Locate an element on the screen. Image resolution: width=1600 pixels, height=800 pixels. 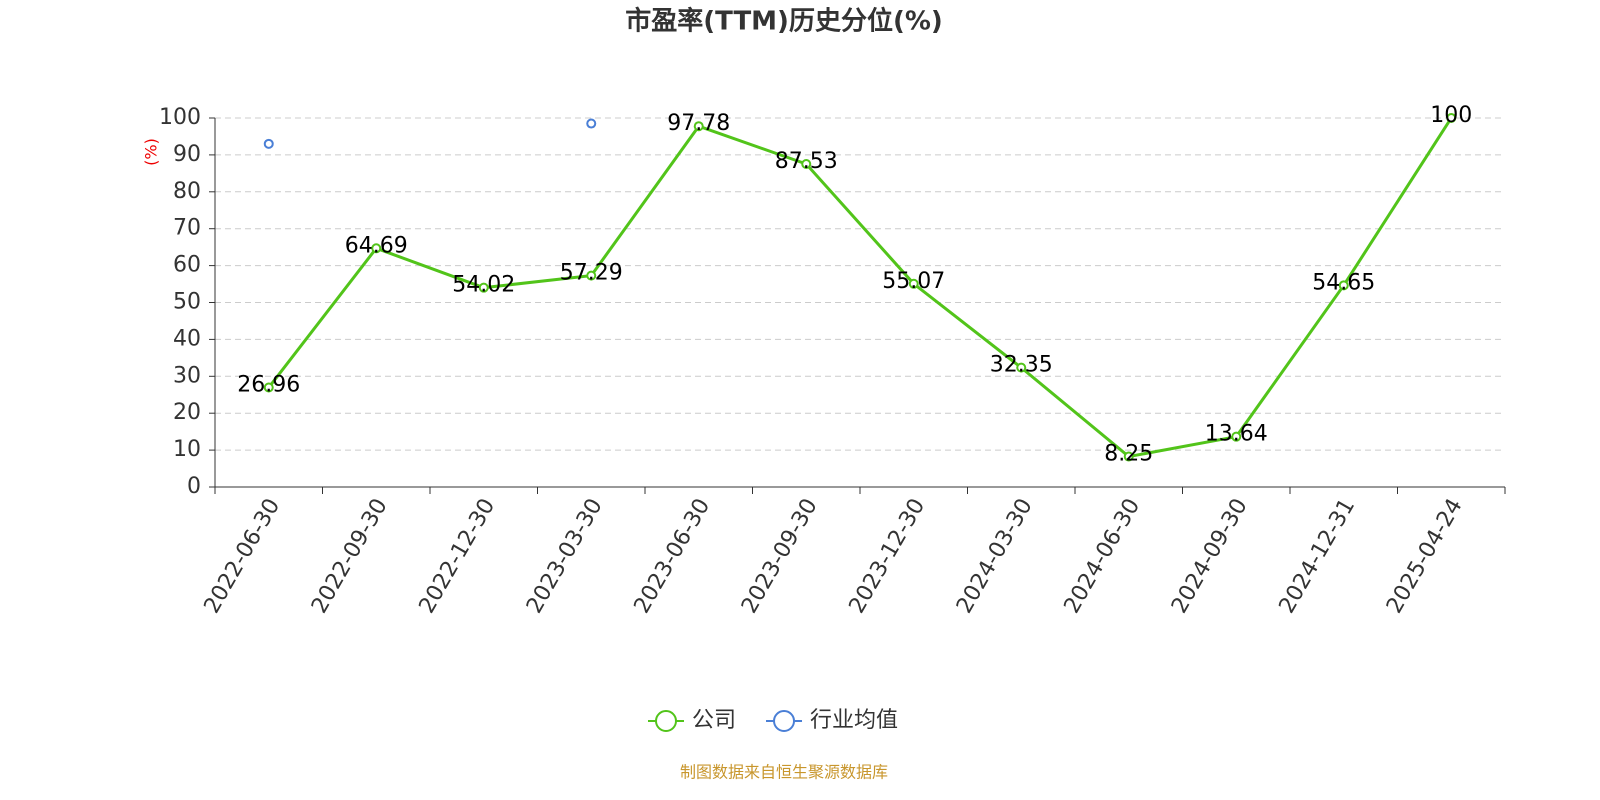
x-tick-label: 2023-06-30 is located at coordinates (673, 556).